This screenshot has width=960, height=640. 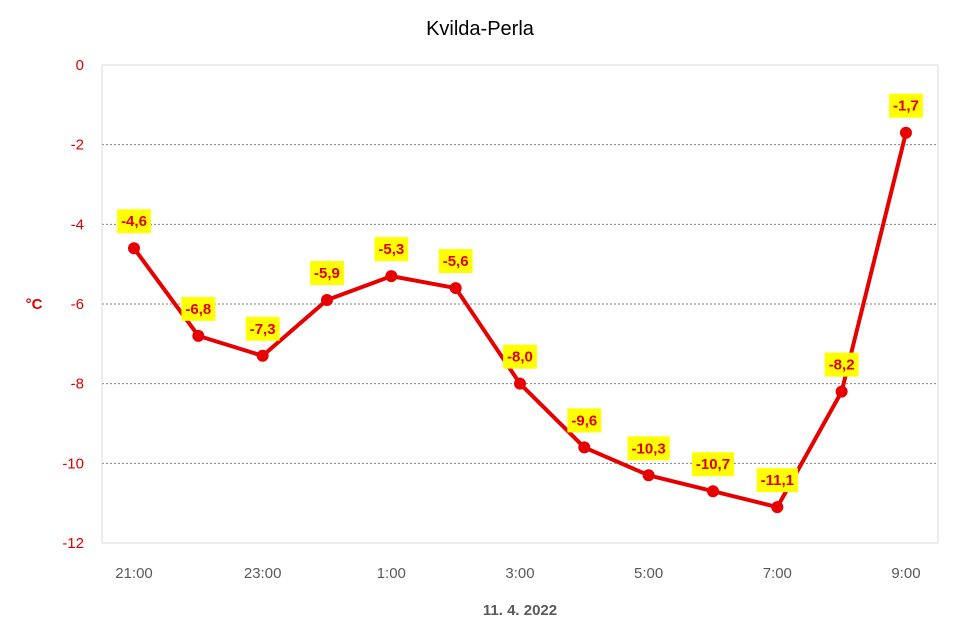 What do you see at coordinates (77, 304) in the screenshot?
I see `y-tick-label: -6` at bounding box center [77, 304].